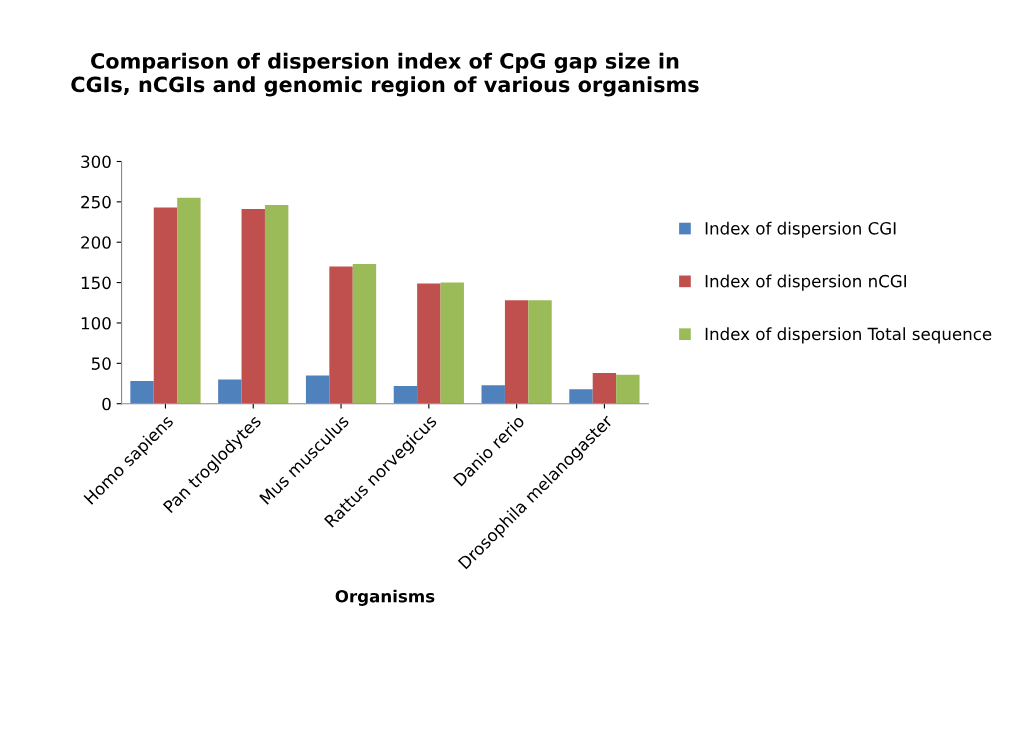 This screenshot has height=734, width=1013. What do you see at coordinates (806, 282) in the screenshot?
I see `legend-label: Index of dispersion nCGI` at bounding box center [806, 282].